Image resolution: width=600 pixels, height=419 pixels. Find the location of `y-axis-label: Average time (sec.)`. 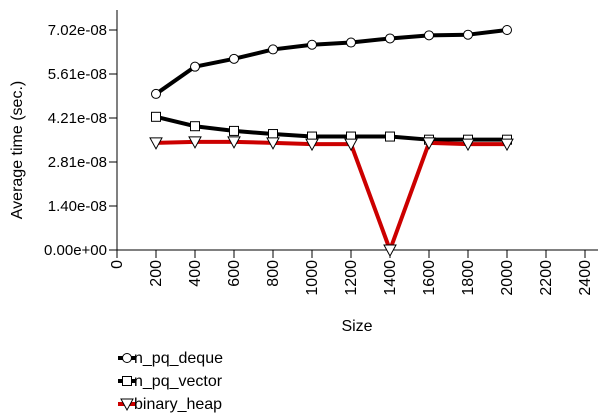

y-axis-label: Average time (sec.) is located at coordinates (17, 150).